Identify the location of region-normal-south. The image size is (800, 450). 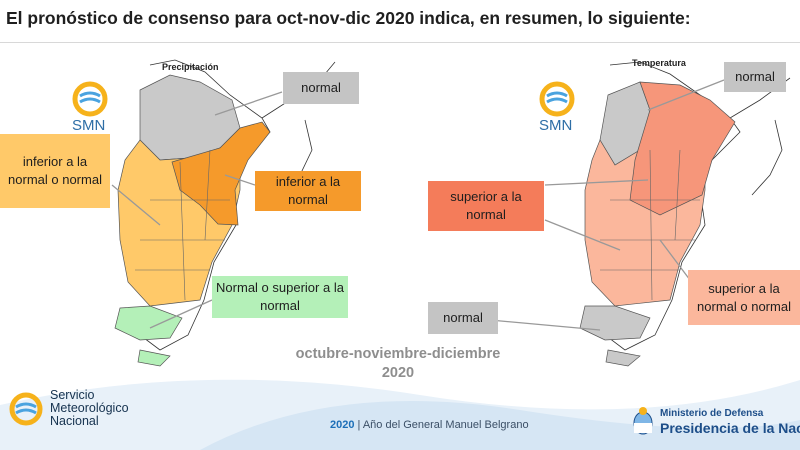
(615, 323).